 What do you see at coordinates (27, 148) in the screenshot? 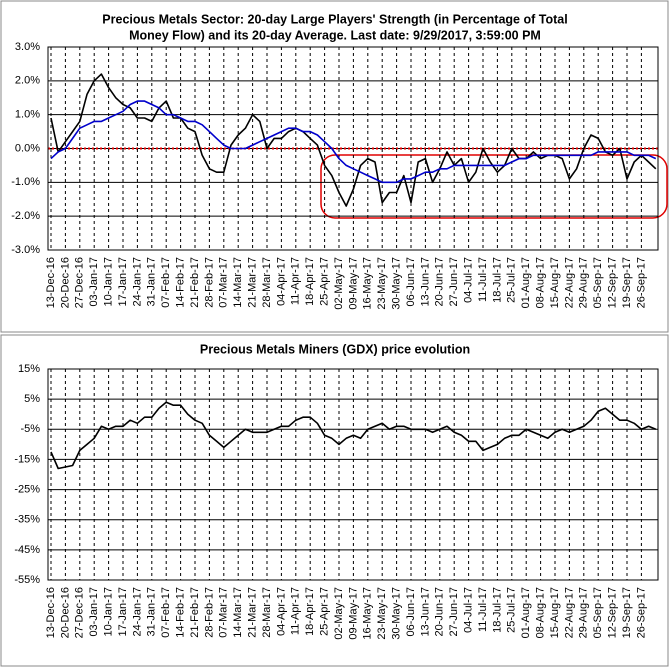
I see `y-tick-label: 0.0%` at bounding box center [27, 148].